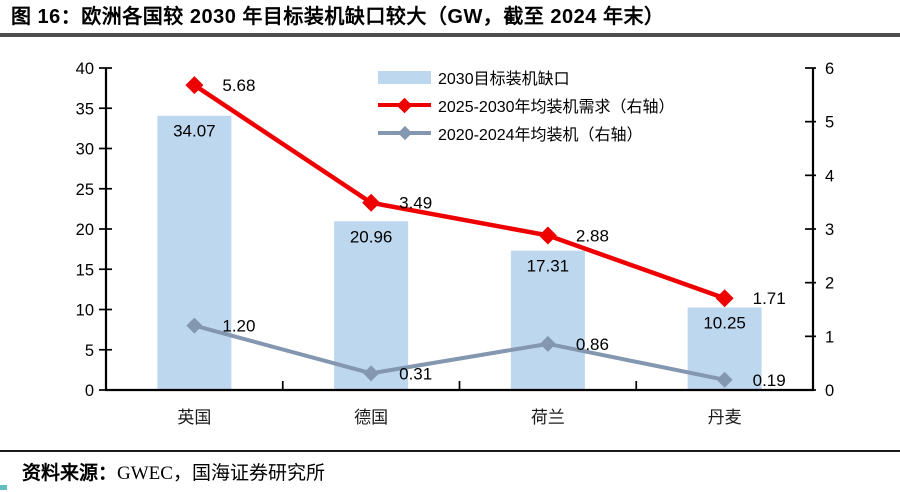 Image resolution: width=900 pixels, height=492 pixels. Describe the element at coordinates (85, 150) in the screenshot. I see `left-tick-label: 30` at that location.